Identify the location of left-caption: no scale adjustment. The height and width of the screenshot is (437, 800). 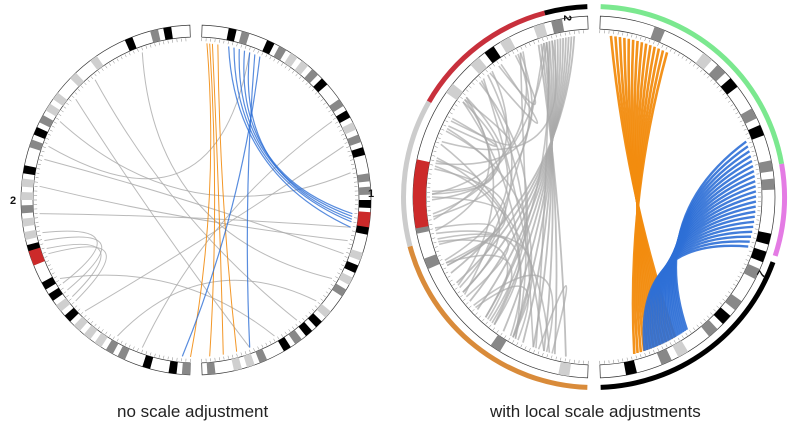
(193, 411).